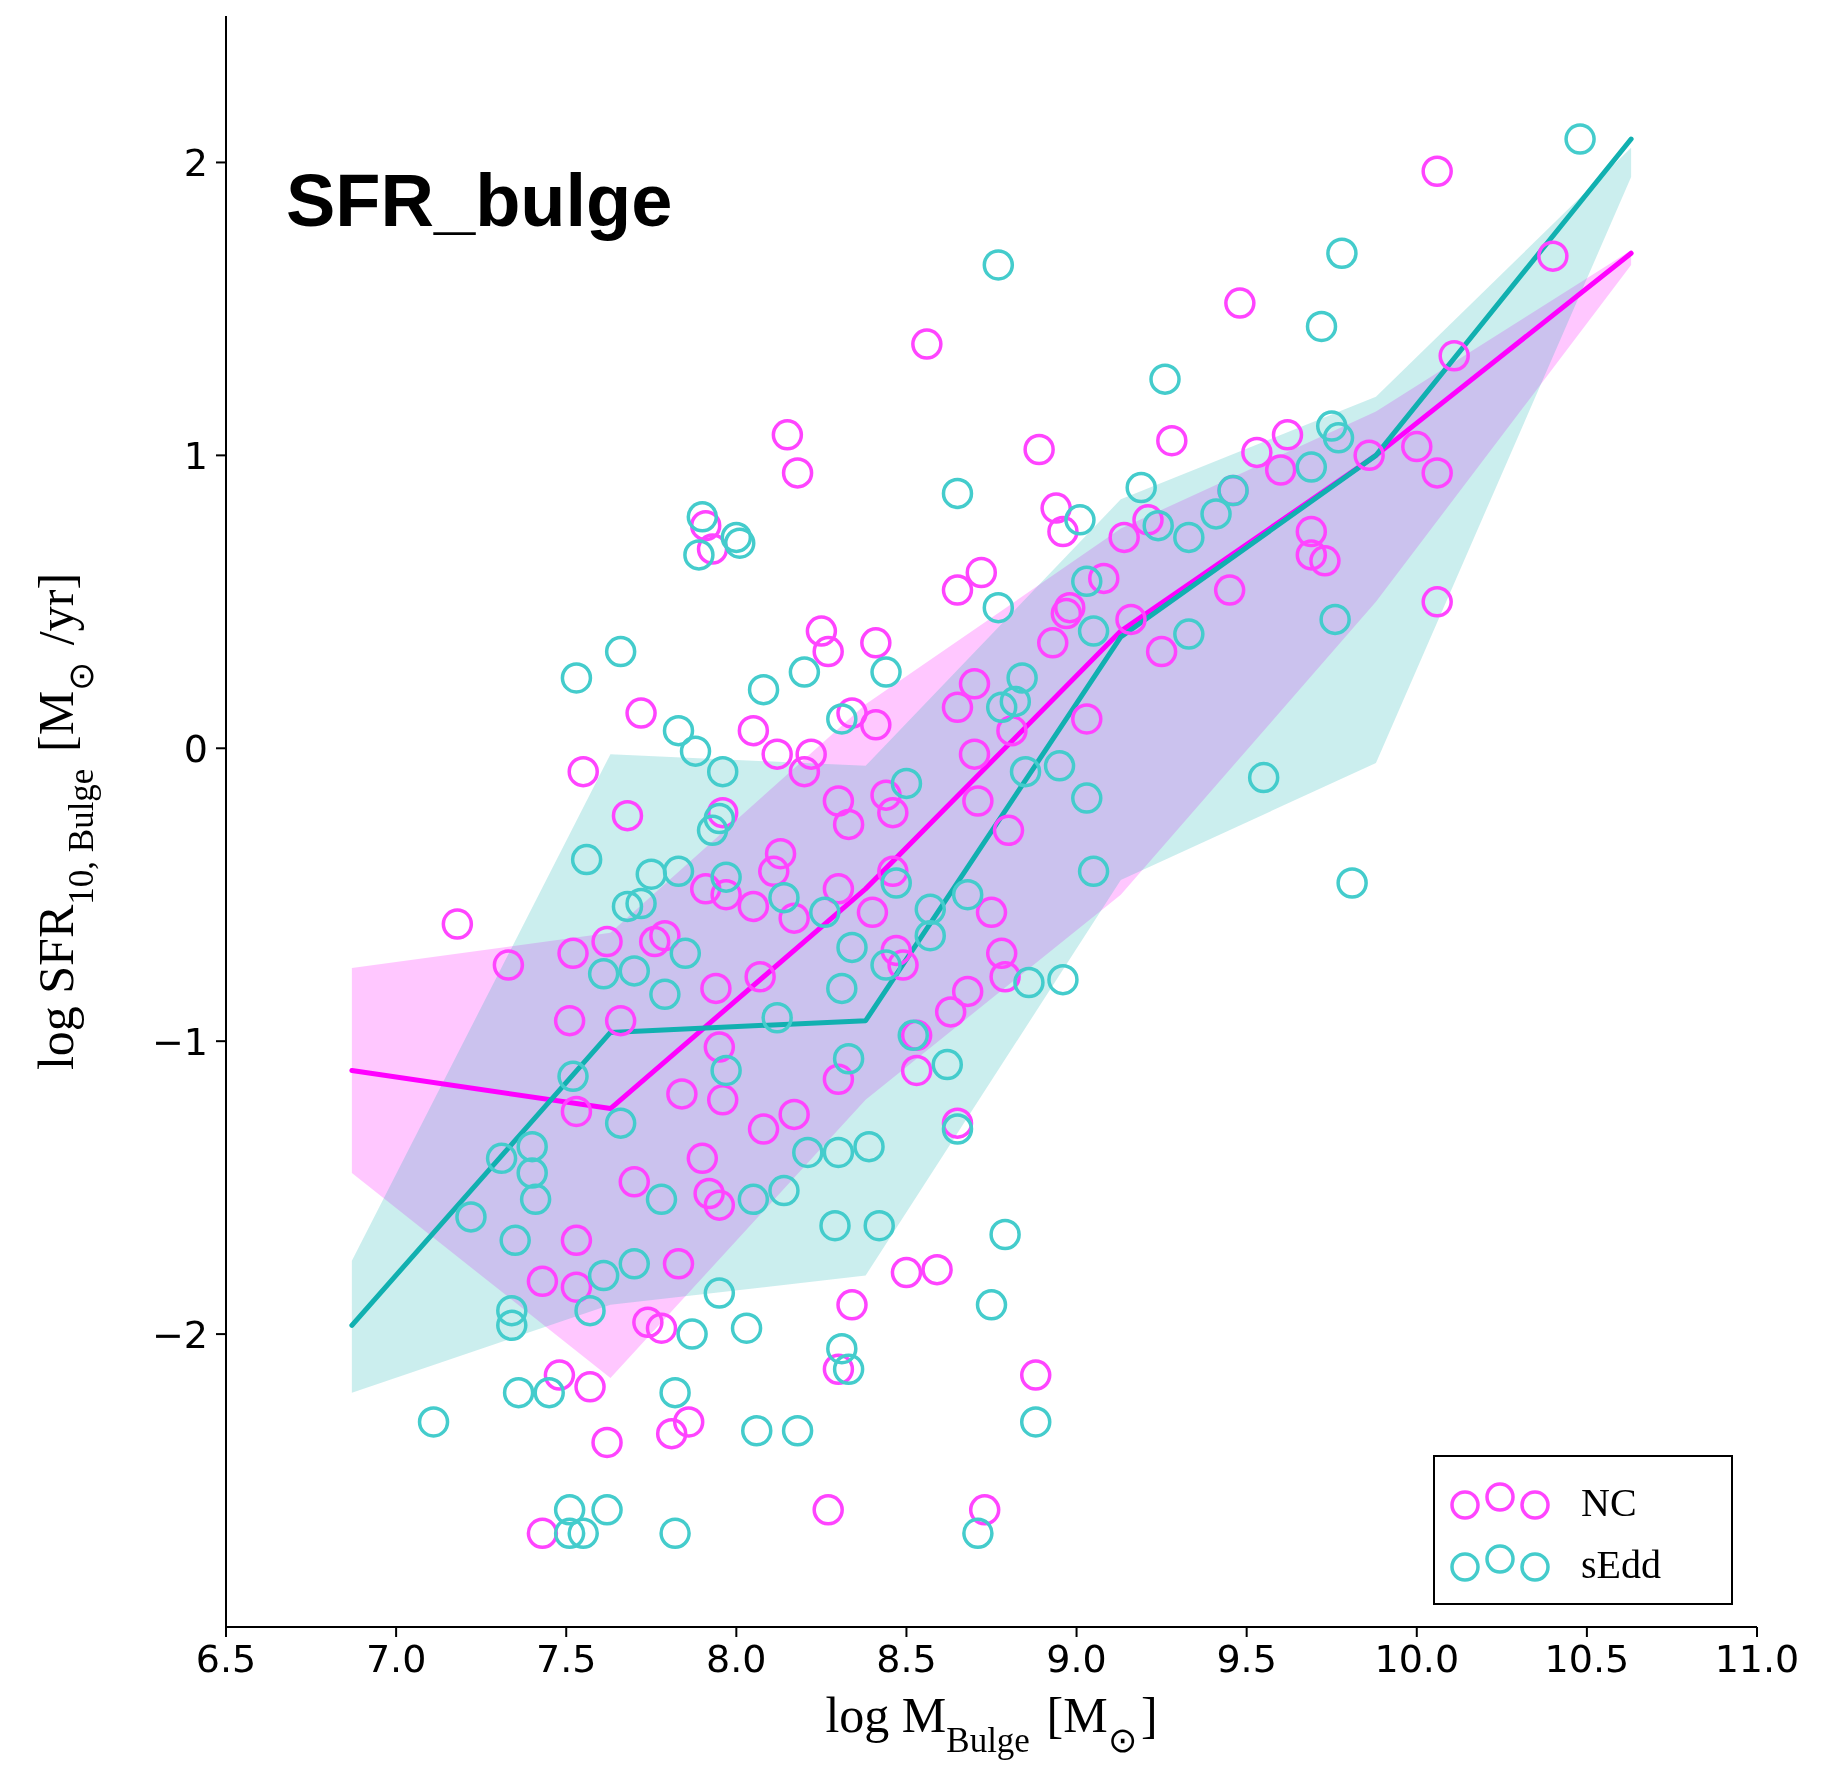 The image size is (1845, 1780). Describe the element at coordinates (1417, 1658) in the screenshot. I see `x-tick-label: 10.0` at that location.